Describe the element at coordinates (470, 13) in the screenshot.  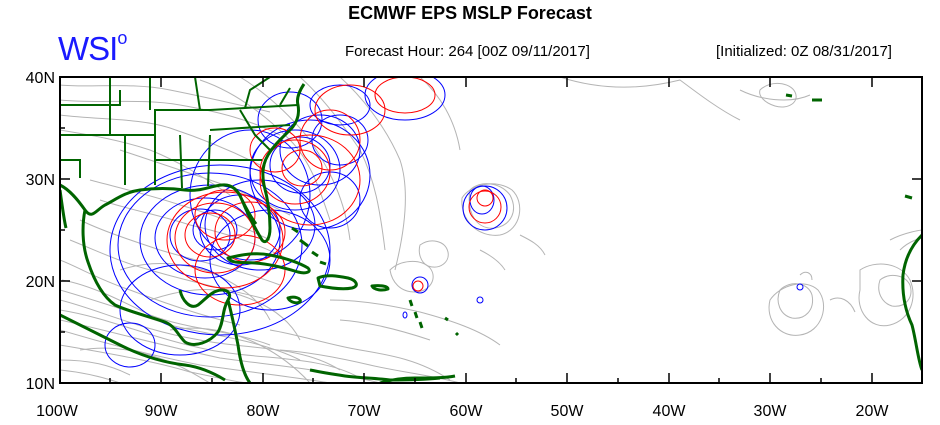
I see `chart-title: ECMWF EPS MSLP Forecast` at that location.